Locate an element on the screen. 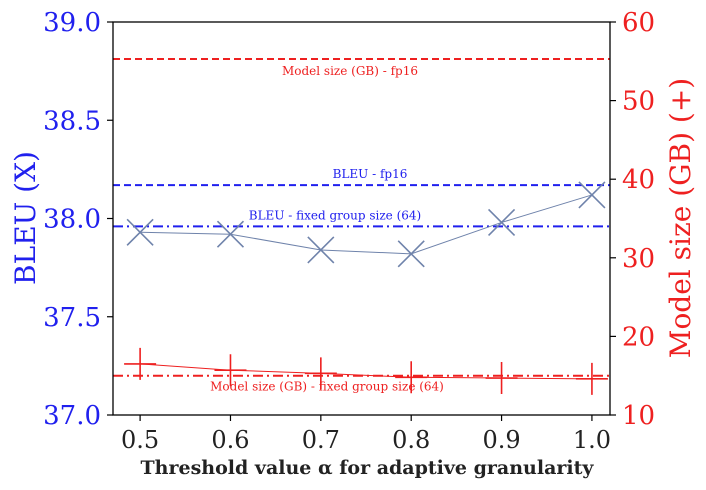 The width and height of the screenshot is (706, 490). y-right-tick-label: 40 is located at coordinates (638, 180).